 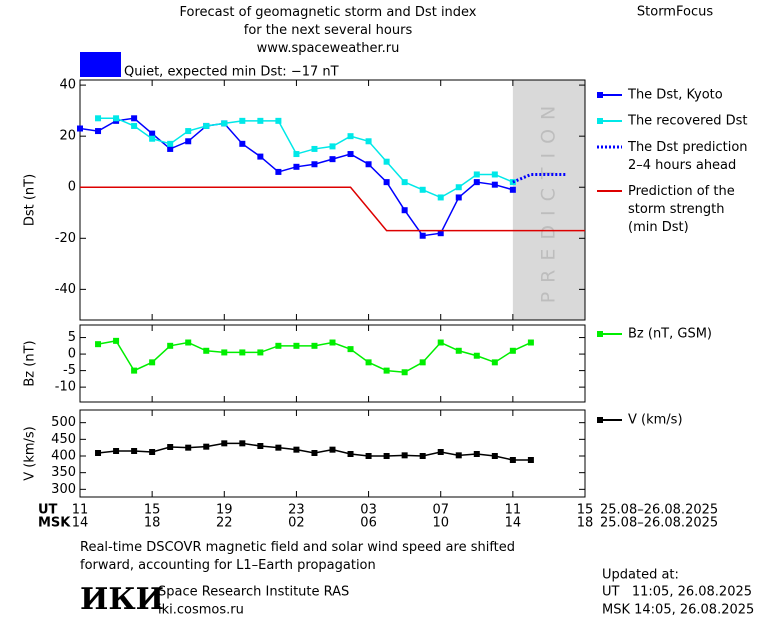 I want to click on x-axis-label: MSK, so click(x=54, y=523).